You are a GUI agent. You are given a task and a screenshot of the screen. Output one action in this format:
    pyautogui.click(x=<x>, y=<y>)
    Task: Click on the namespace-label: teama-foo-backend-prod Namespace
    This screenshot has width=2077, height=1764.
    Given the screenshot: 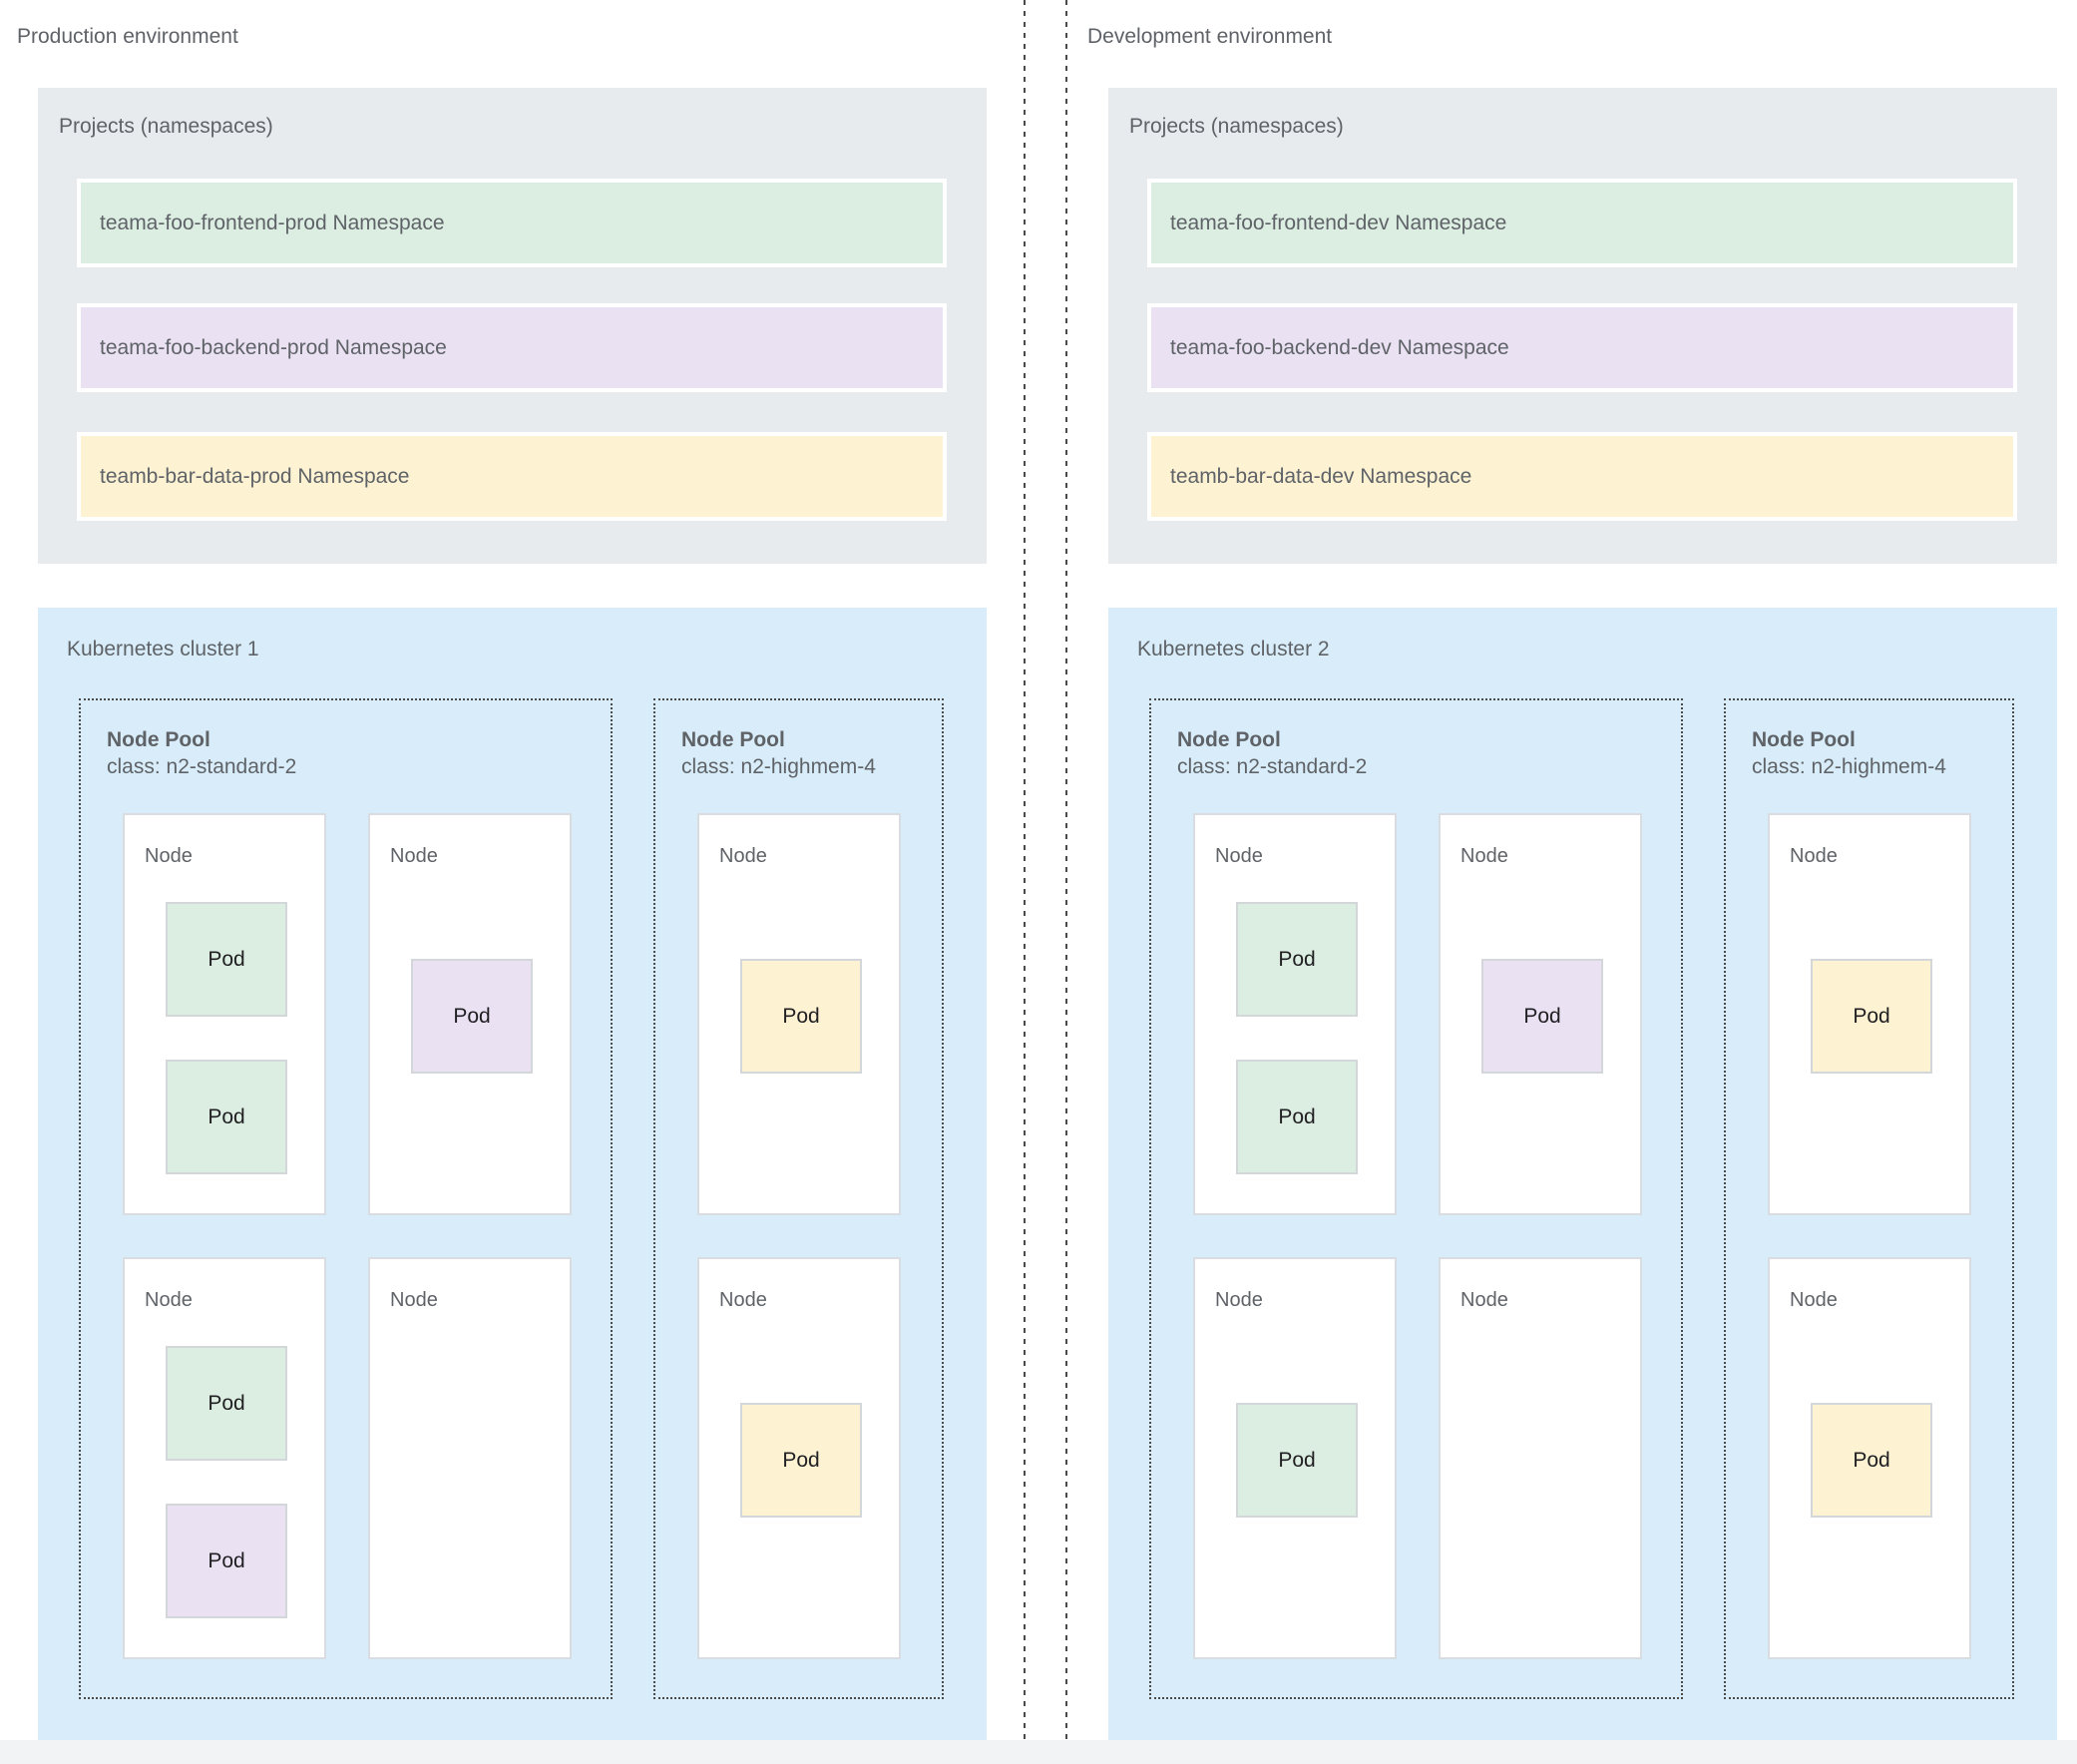 What is the action you would take?
    pyautogui.click(x=512, y=347)
    